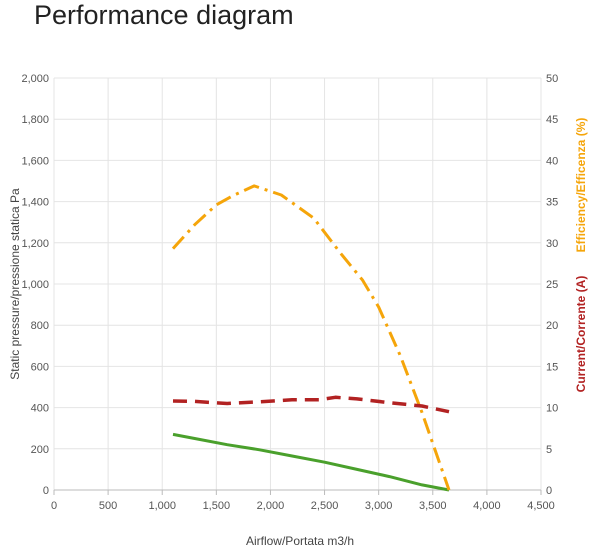 This screenshot has width=600, height=550. Describe the element at coordinates (46, 491) in the screenshot. I see `y-left-tick-label: 0` at that location.